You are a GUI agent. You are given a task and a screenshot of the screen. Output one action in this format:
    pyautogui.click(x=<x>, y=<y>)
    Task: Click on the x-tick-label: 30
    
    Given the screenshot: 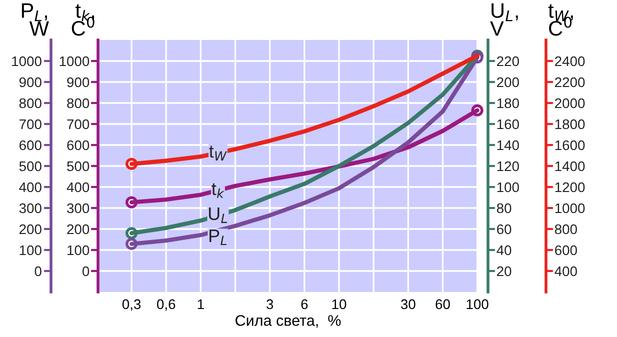 What is the action you would take?
    pyautogui.click(x=408, y=304)
    